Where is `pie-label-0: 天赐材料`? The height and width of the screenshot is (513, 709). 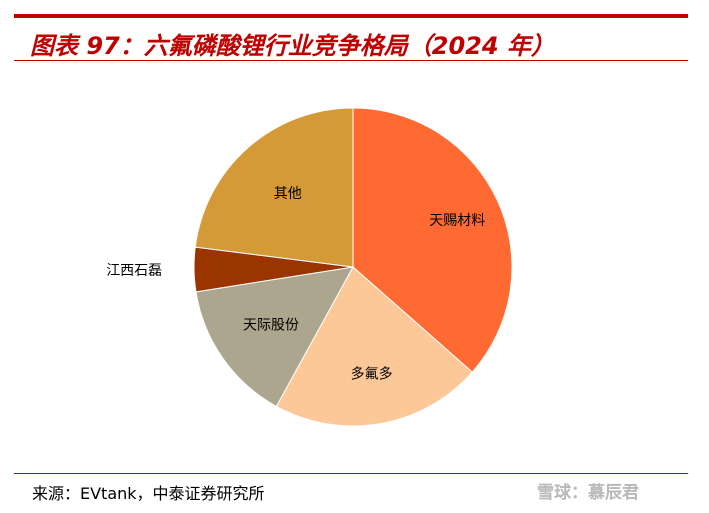
pie-label-0: 天赐材料 is located at coordinates (457, 221).